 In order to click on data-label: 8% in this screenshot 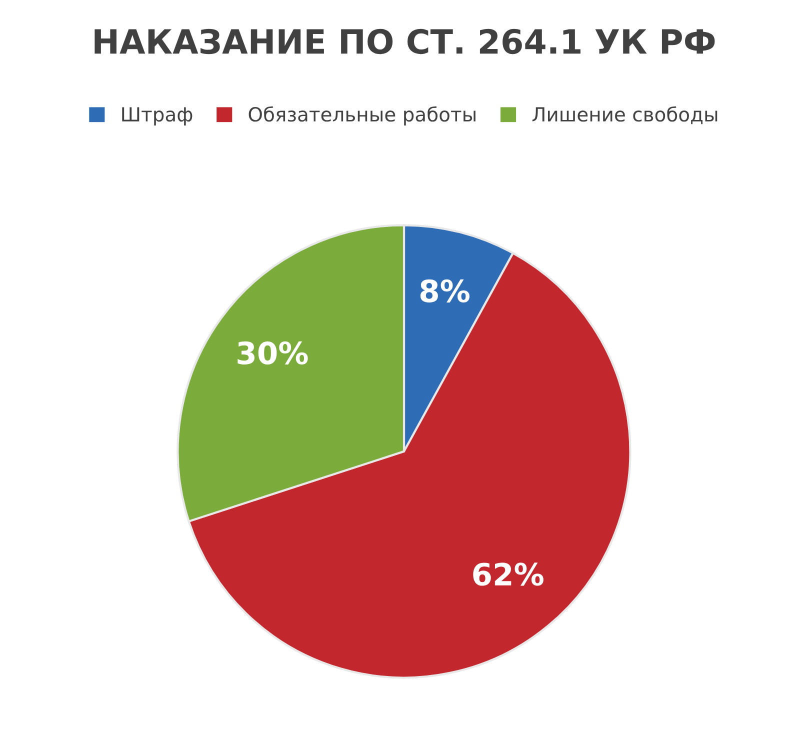, I will do `click(445, 290)`.